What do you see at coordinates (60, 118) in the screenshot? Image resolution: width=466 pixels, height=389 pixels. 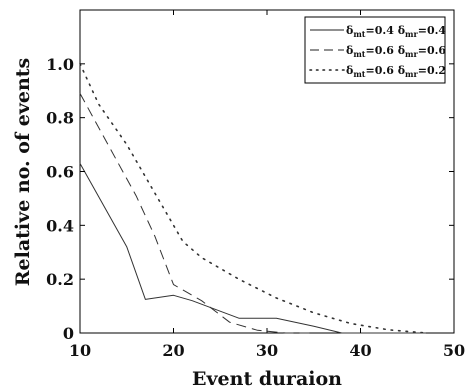 I see `y-tick-label: 0.8` at bounding box center [60, 118].